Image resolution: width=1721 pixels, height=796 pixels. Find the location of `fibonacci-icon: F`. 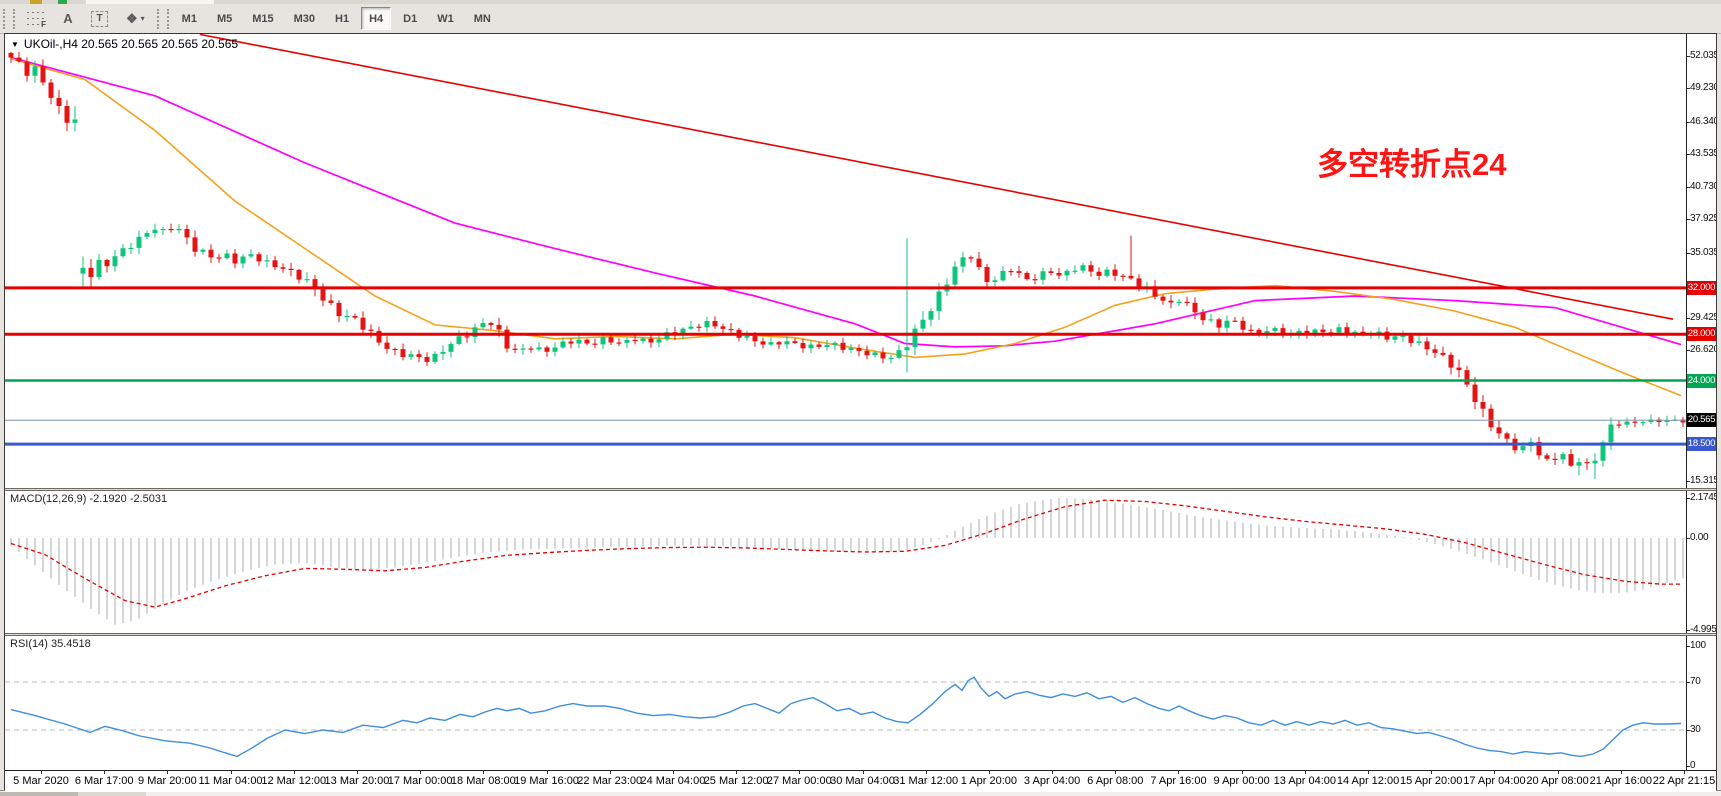

fibonacci-icon: F is located at coordinates (36, 20).